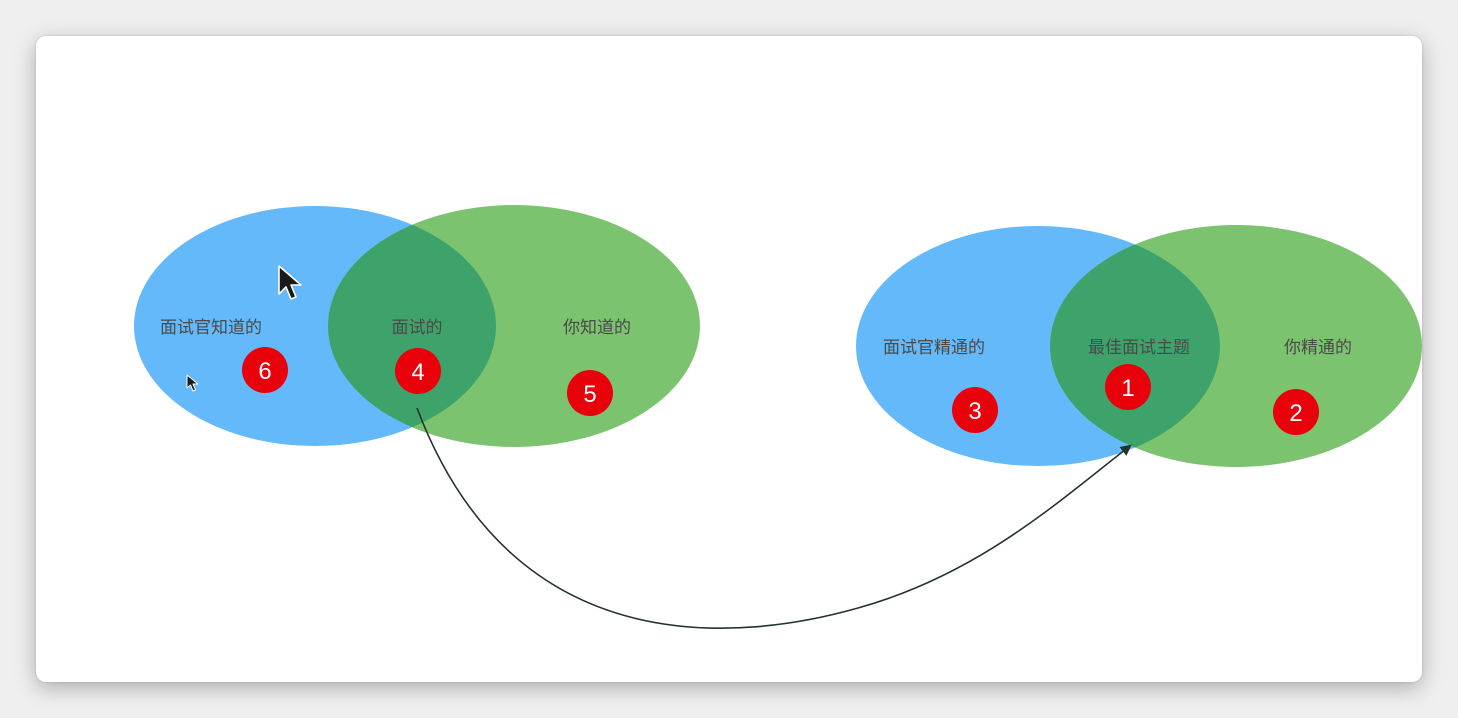 The image size is (1458, 718). I want to click on svg-text: 3, so click(974, 411).